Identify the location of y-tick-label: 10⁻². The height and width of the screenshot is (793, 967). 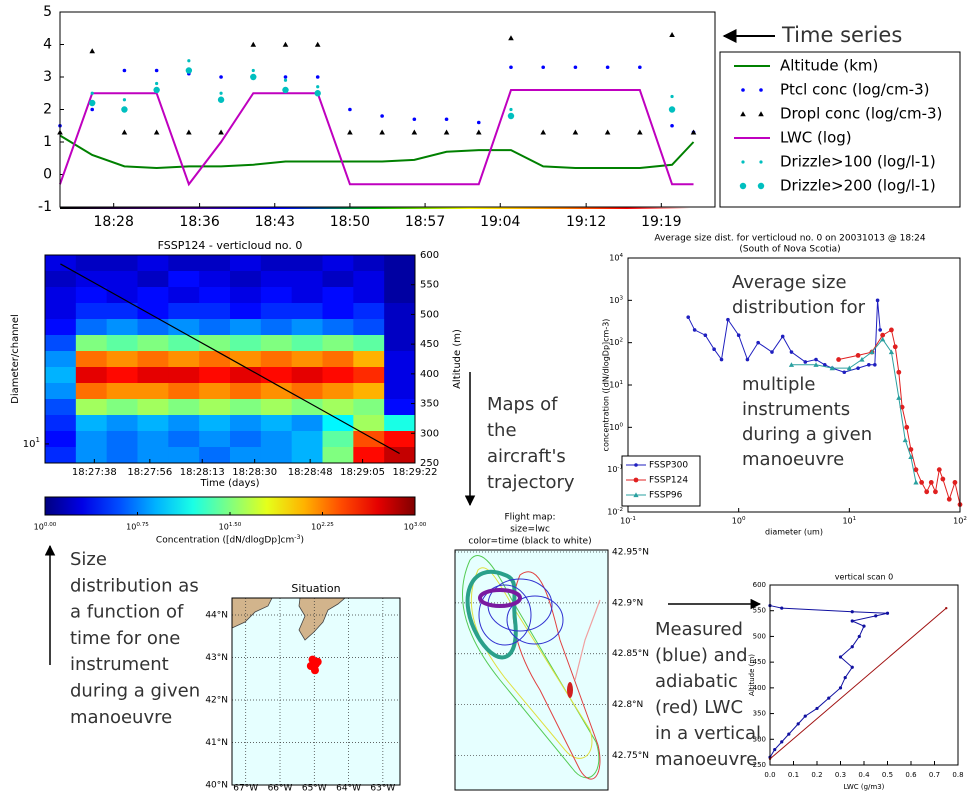
(615, 512).